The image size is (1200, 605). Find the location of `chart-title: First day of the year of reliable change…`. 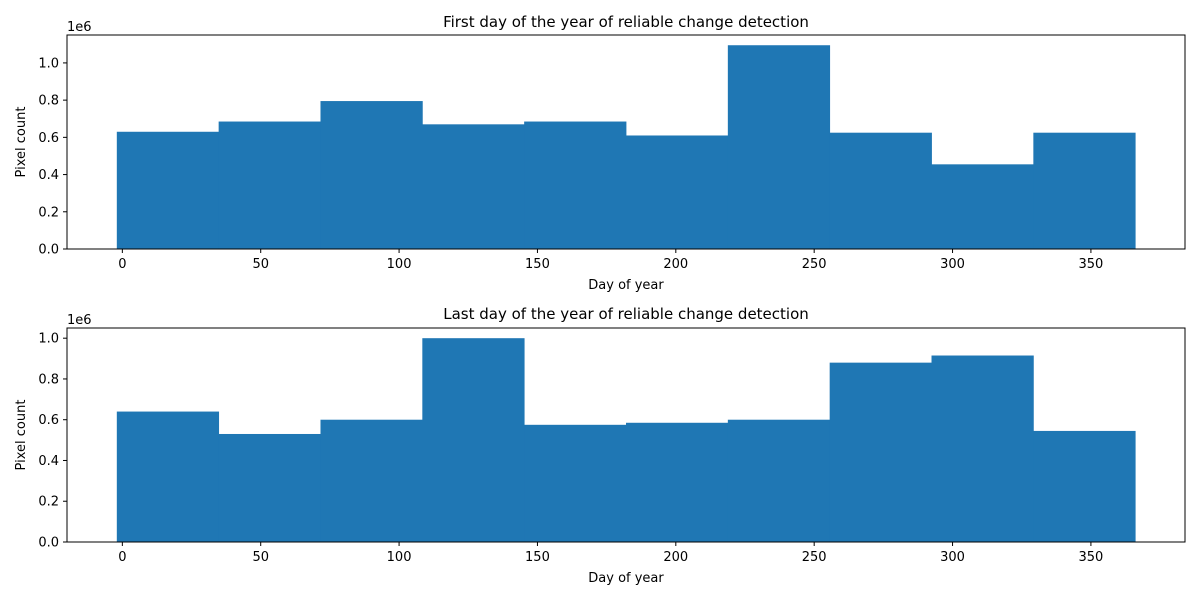

chart-title: First day of the year of reliable change… is located at coordinates (626, 22).